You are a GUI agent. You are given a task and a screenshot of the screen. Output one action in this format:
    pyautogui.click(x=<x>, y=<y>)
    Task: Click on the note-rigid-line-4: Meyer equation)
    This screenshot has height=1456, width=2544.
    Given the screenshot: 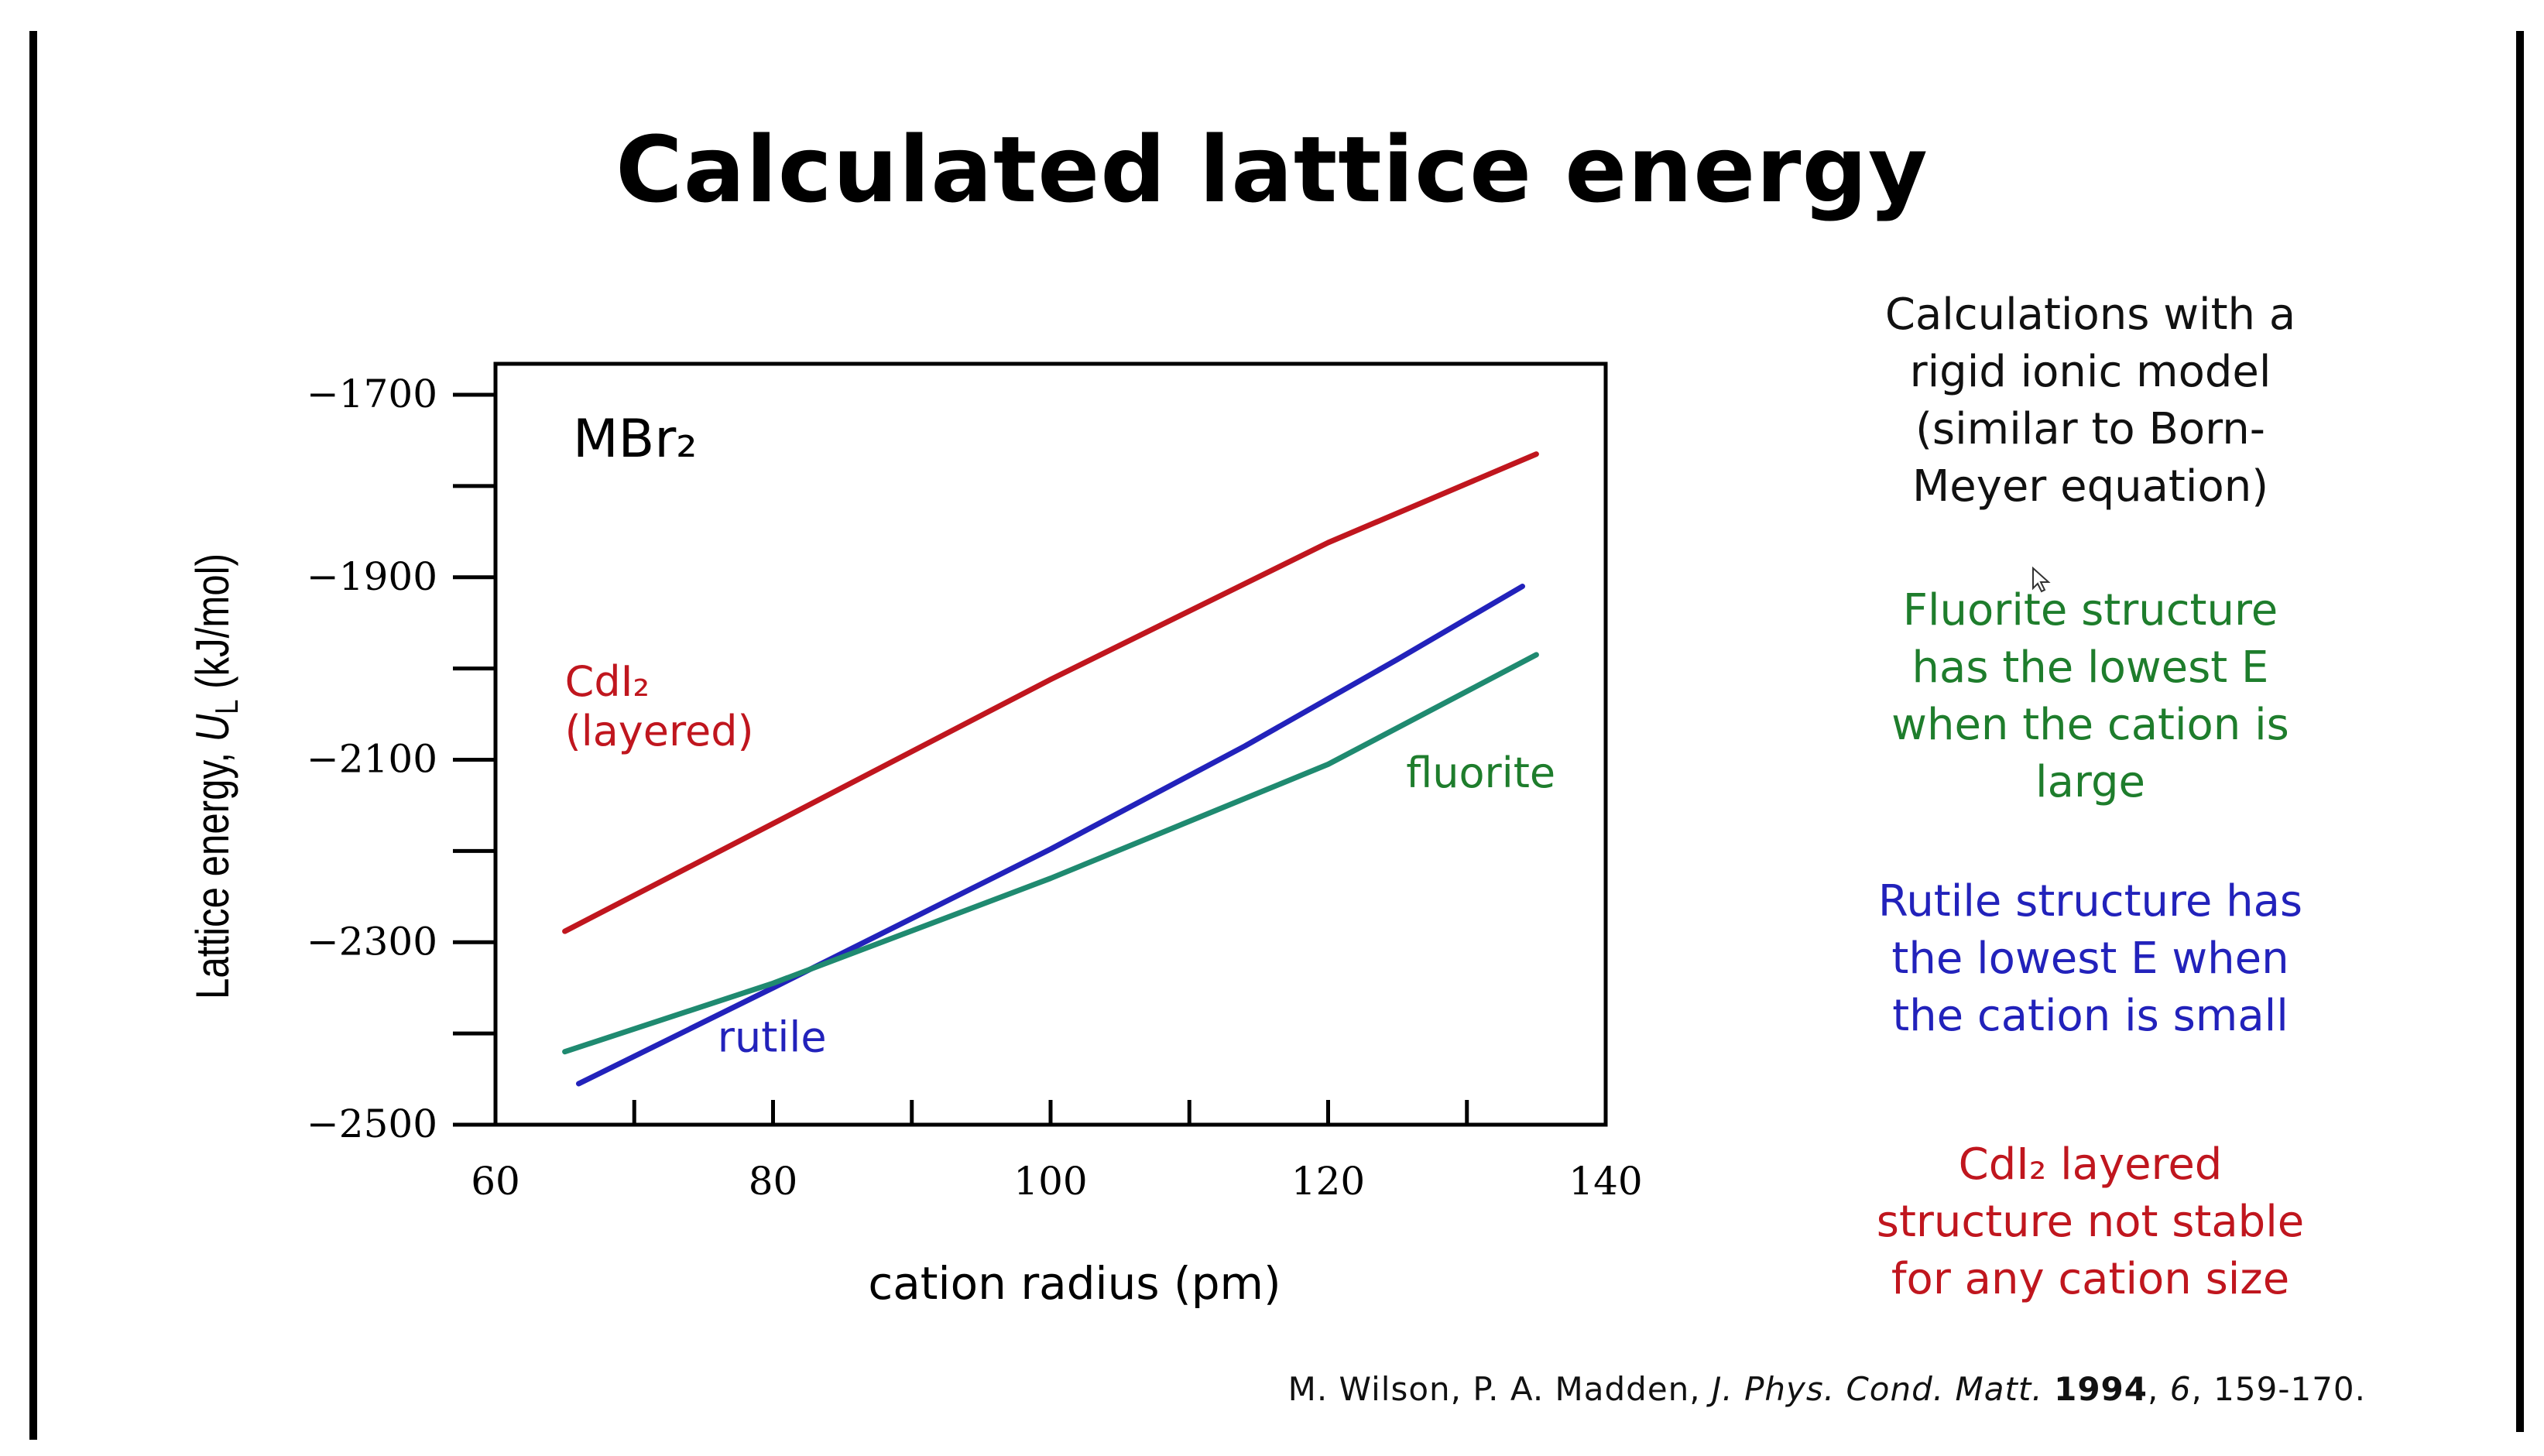 What is the action you would take?
    pyautogui.click(x=2090, y=486)
    